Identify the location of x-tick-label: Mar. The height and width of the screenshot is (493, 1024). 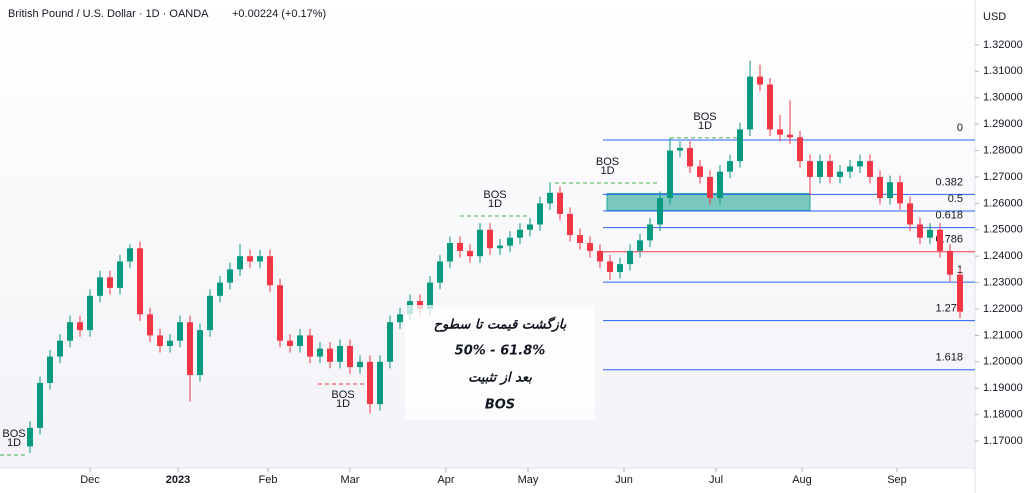
(350, 480).